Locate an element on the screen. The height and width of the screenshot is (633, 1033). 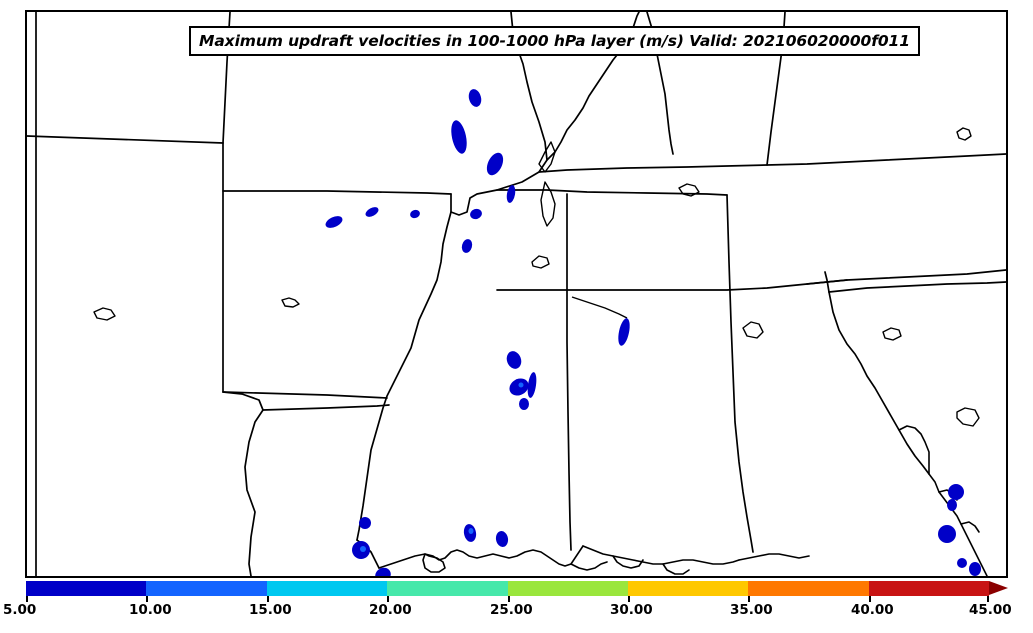
coastline is located at coordinates (683, 500).